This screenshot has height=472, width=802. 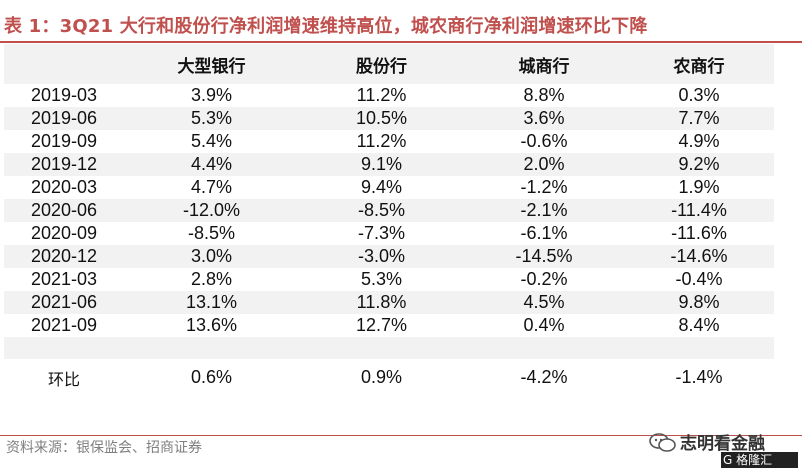 What do you see at coordinates (662, 442) in the screenshot?
I see `wechat-icon` at bounding box center [662, 442].